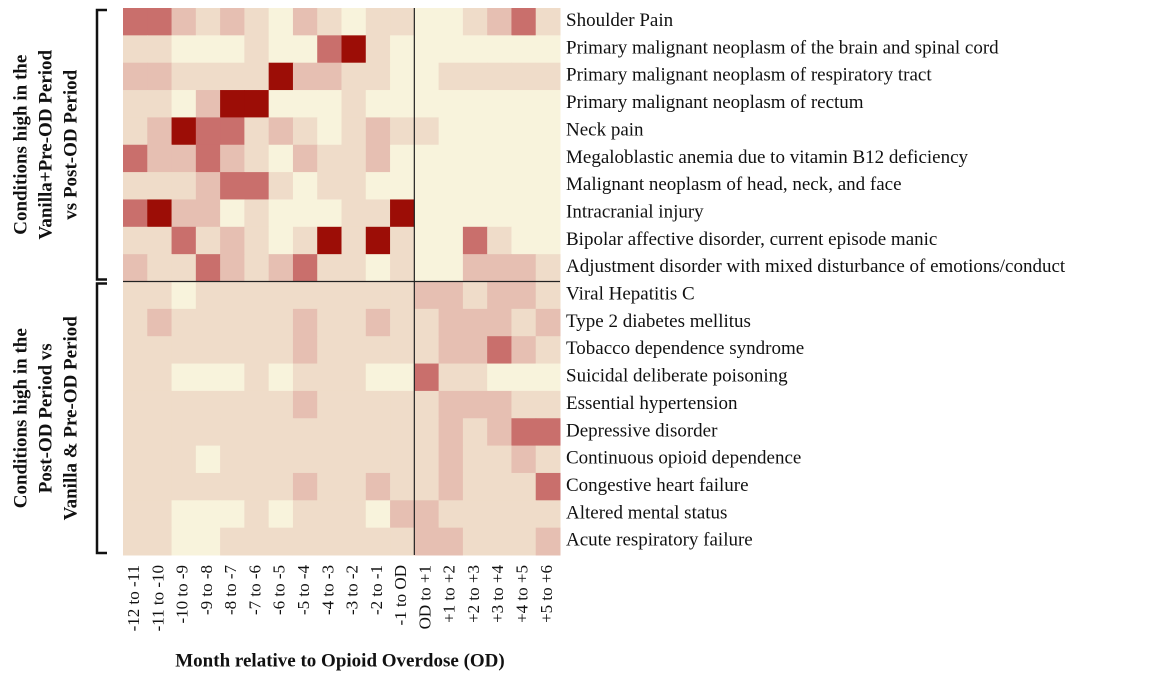 Image resolution: width=1168 pixels, height=677 pixels. I want to click on x-tick-label: -1 to OD, so click(400, 595).